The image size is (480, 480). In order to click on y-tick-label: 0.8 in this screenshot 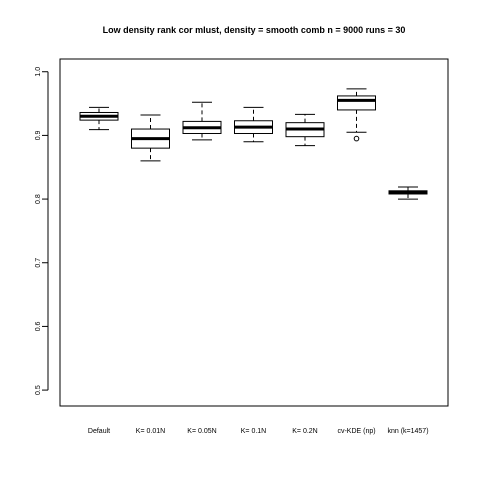, I will do `click(38, 199)`.